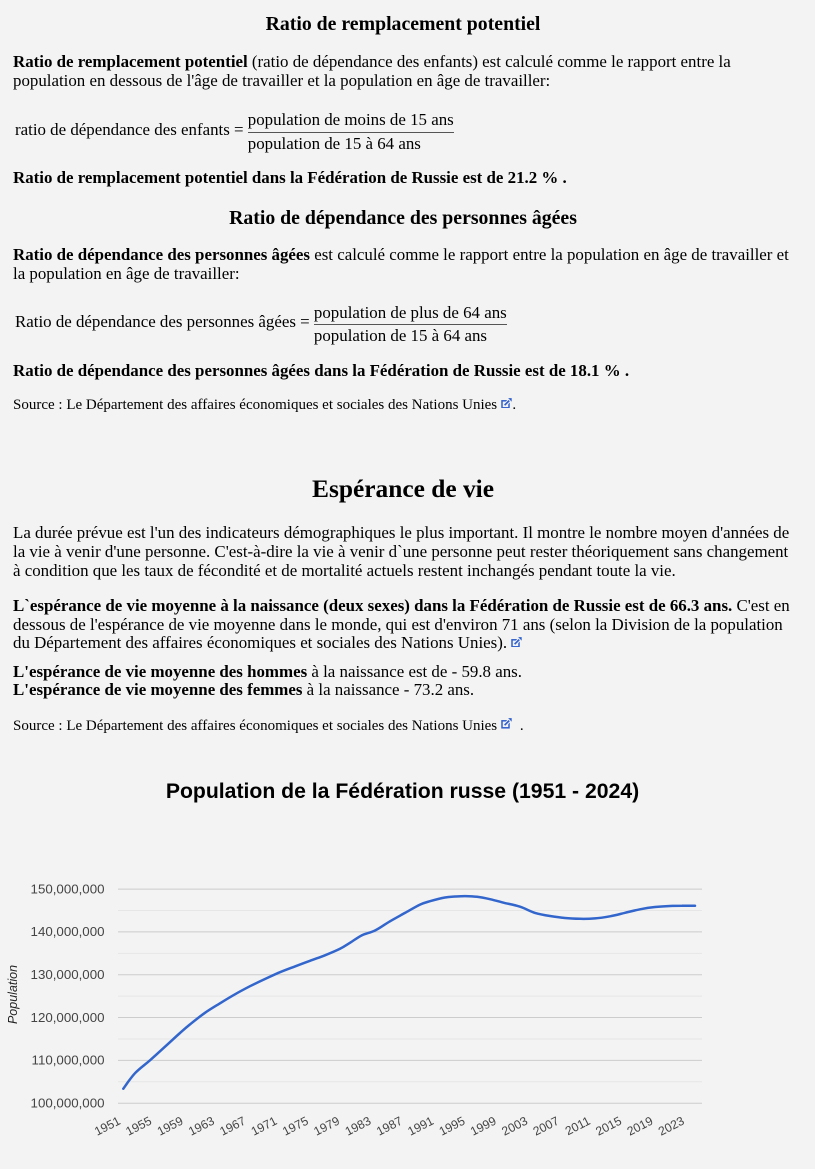  I want to click on svg-text: 1979, so click(326, 1125).